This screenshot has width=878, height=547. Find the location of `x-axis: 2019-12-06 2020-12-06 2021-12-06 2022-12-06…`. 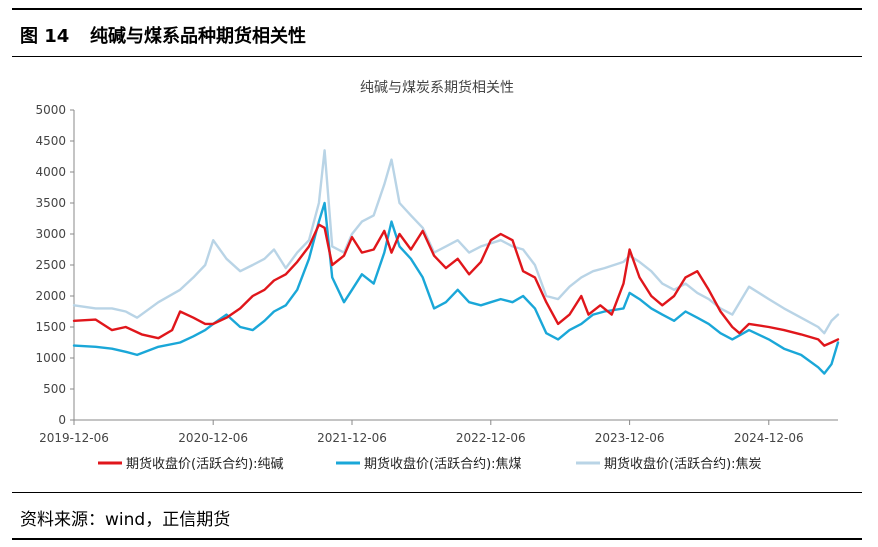

x-axis: 2019-12-06 2020-12-06 2021-12-06 2022-12-06… is located at coordinates (438, 432).